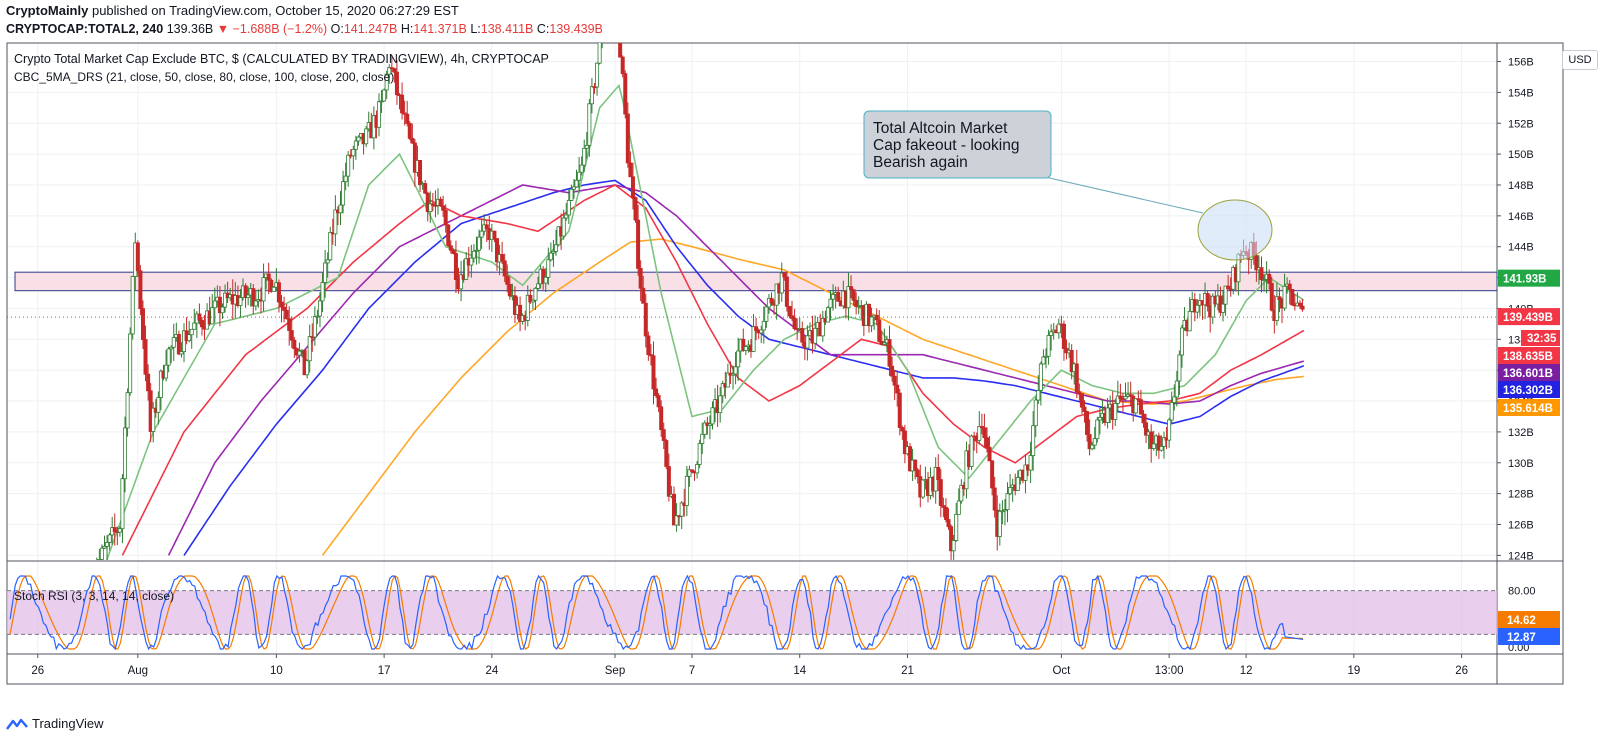 The width and height of the screenshot is (1616, 742). Describe the element at coordinates (337, 29) in the screenshot. I see `open-label: O:` at that location.